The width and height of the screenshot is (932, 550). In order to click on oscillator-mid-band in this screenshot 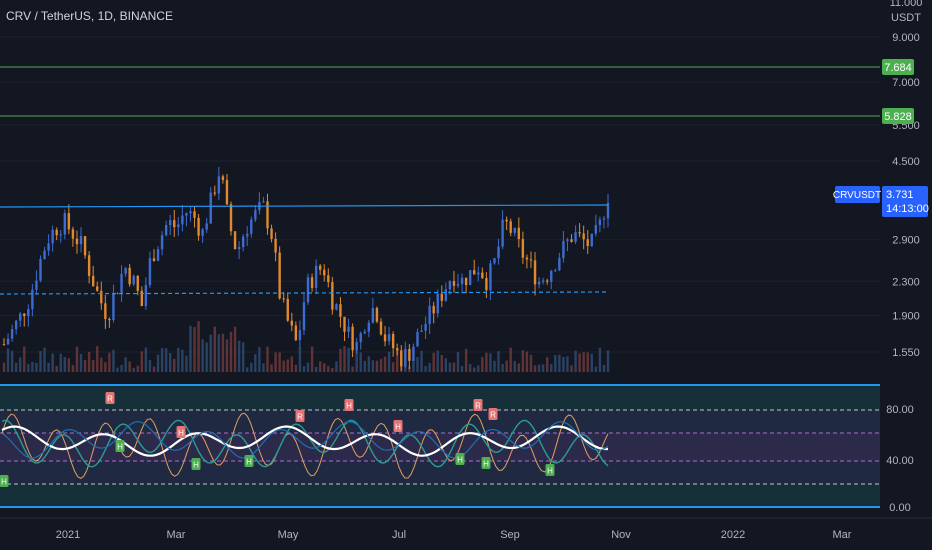, I will do `click(440, 447)`.